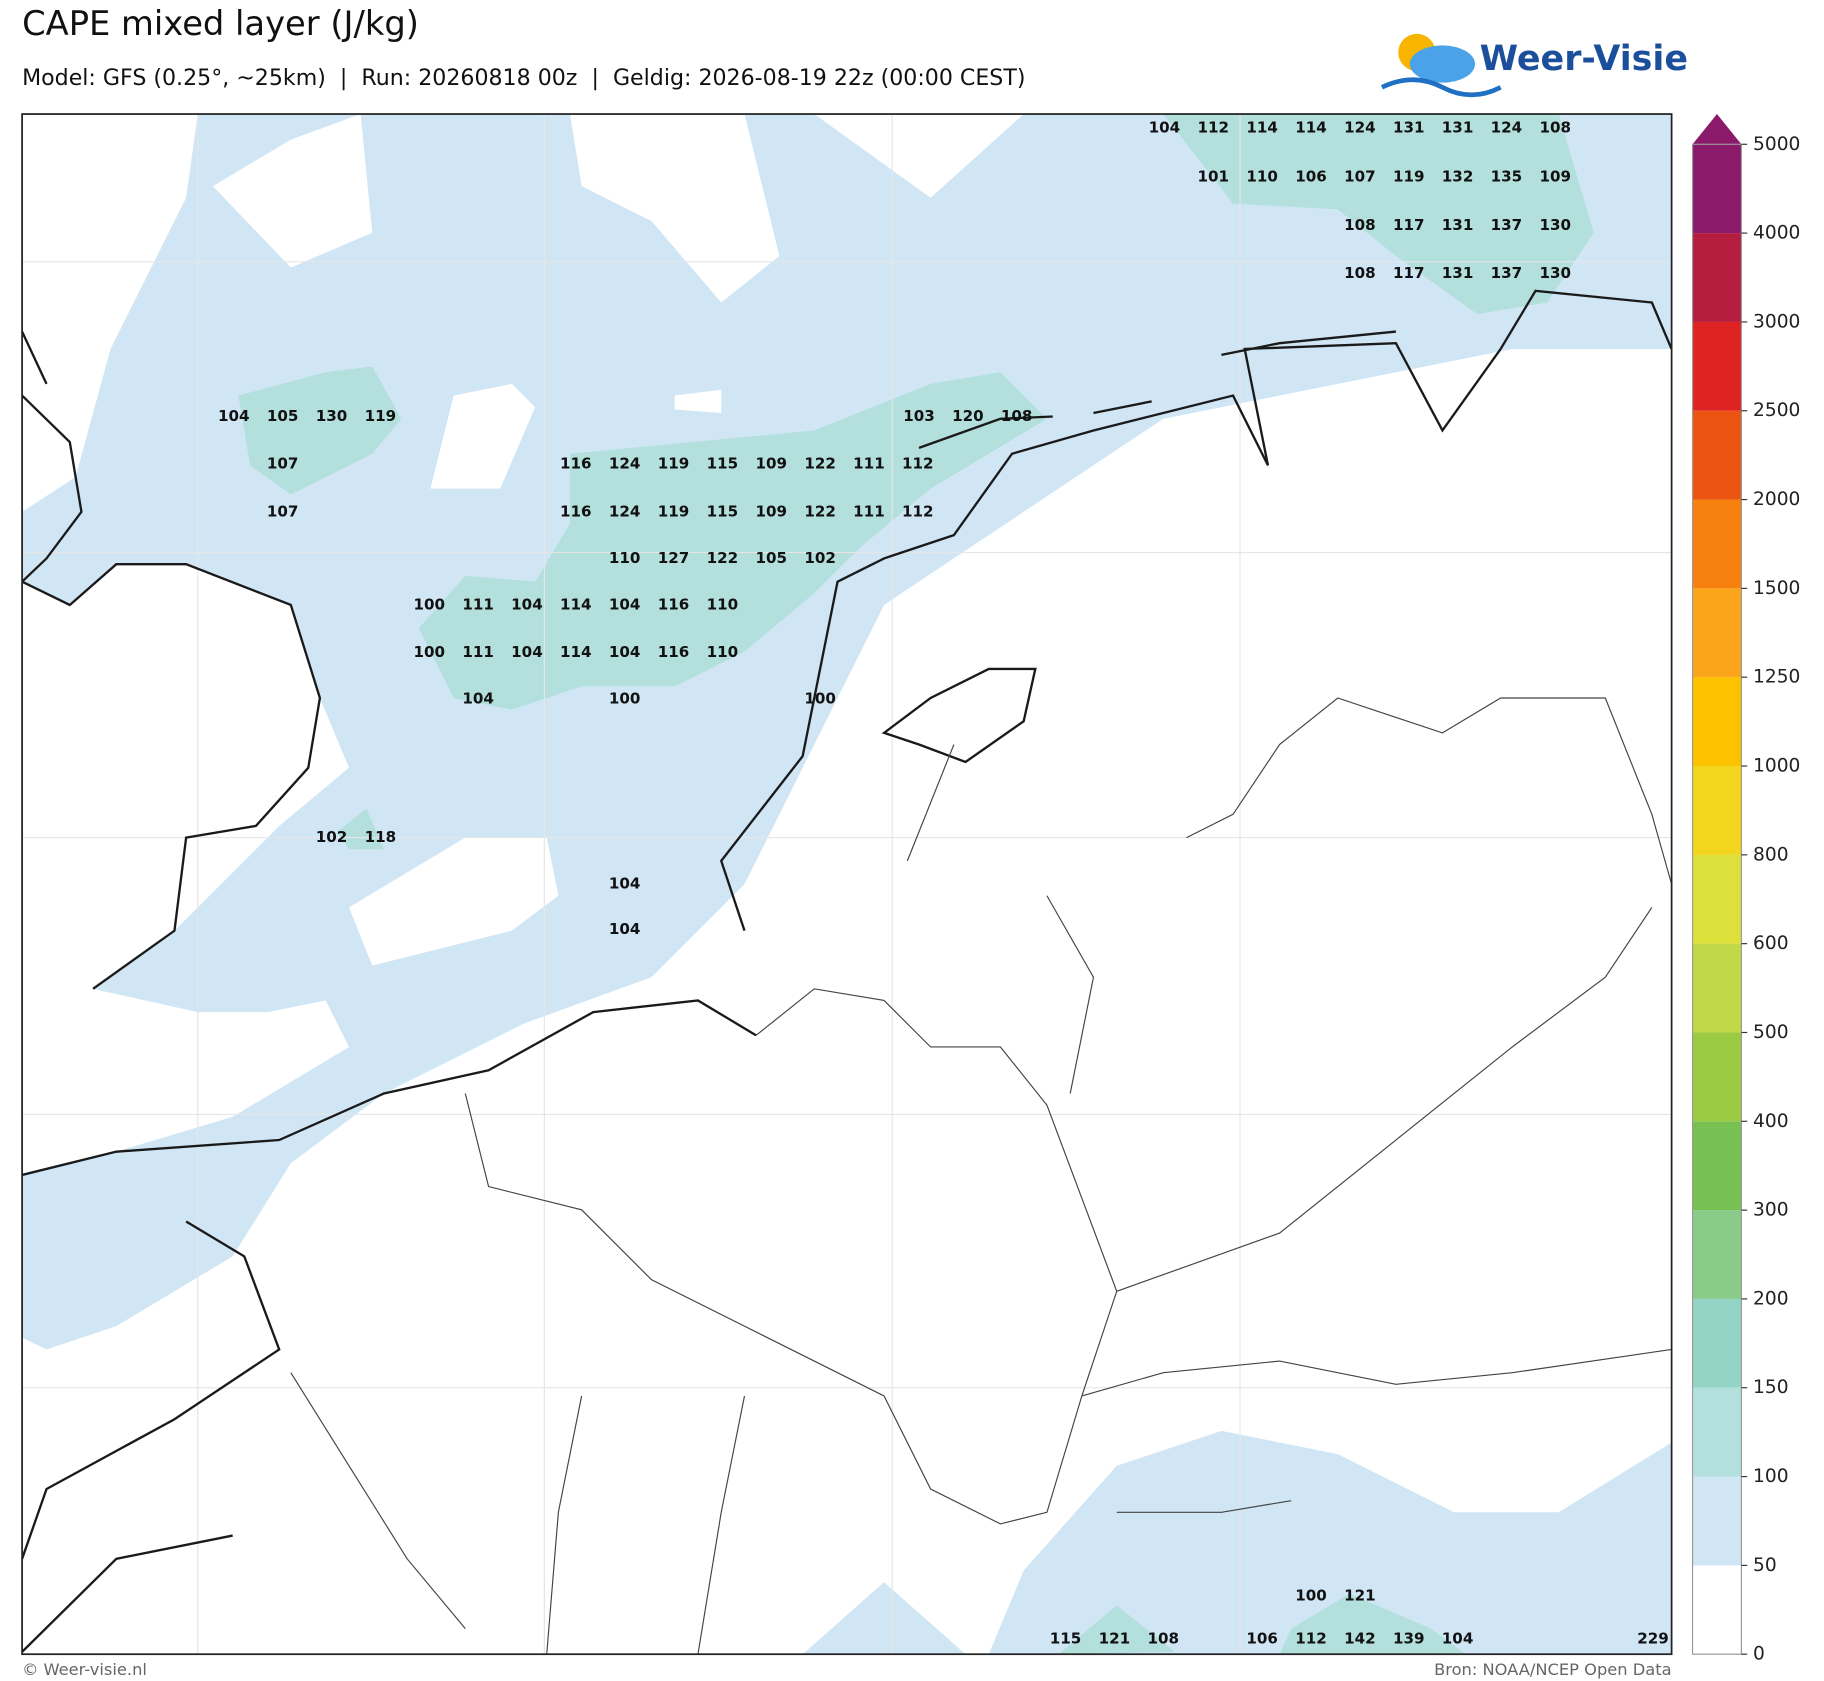 Image resolution: width=1824 pixels, height=1681 pixels. Describe the element at coordinates (1584, 59) in the screenshot. I see `logo-text: Weer-Visie` at that location.